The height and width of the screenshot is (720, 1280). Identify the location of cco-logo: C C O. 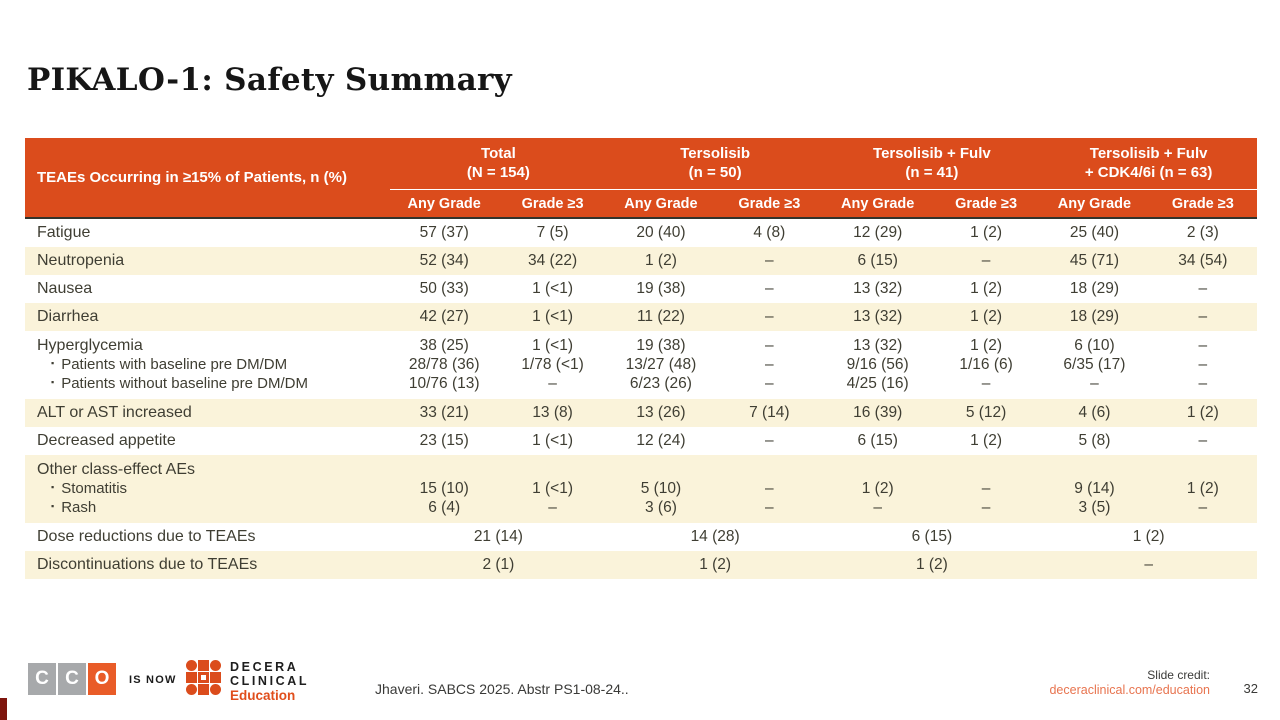
(72, 679).